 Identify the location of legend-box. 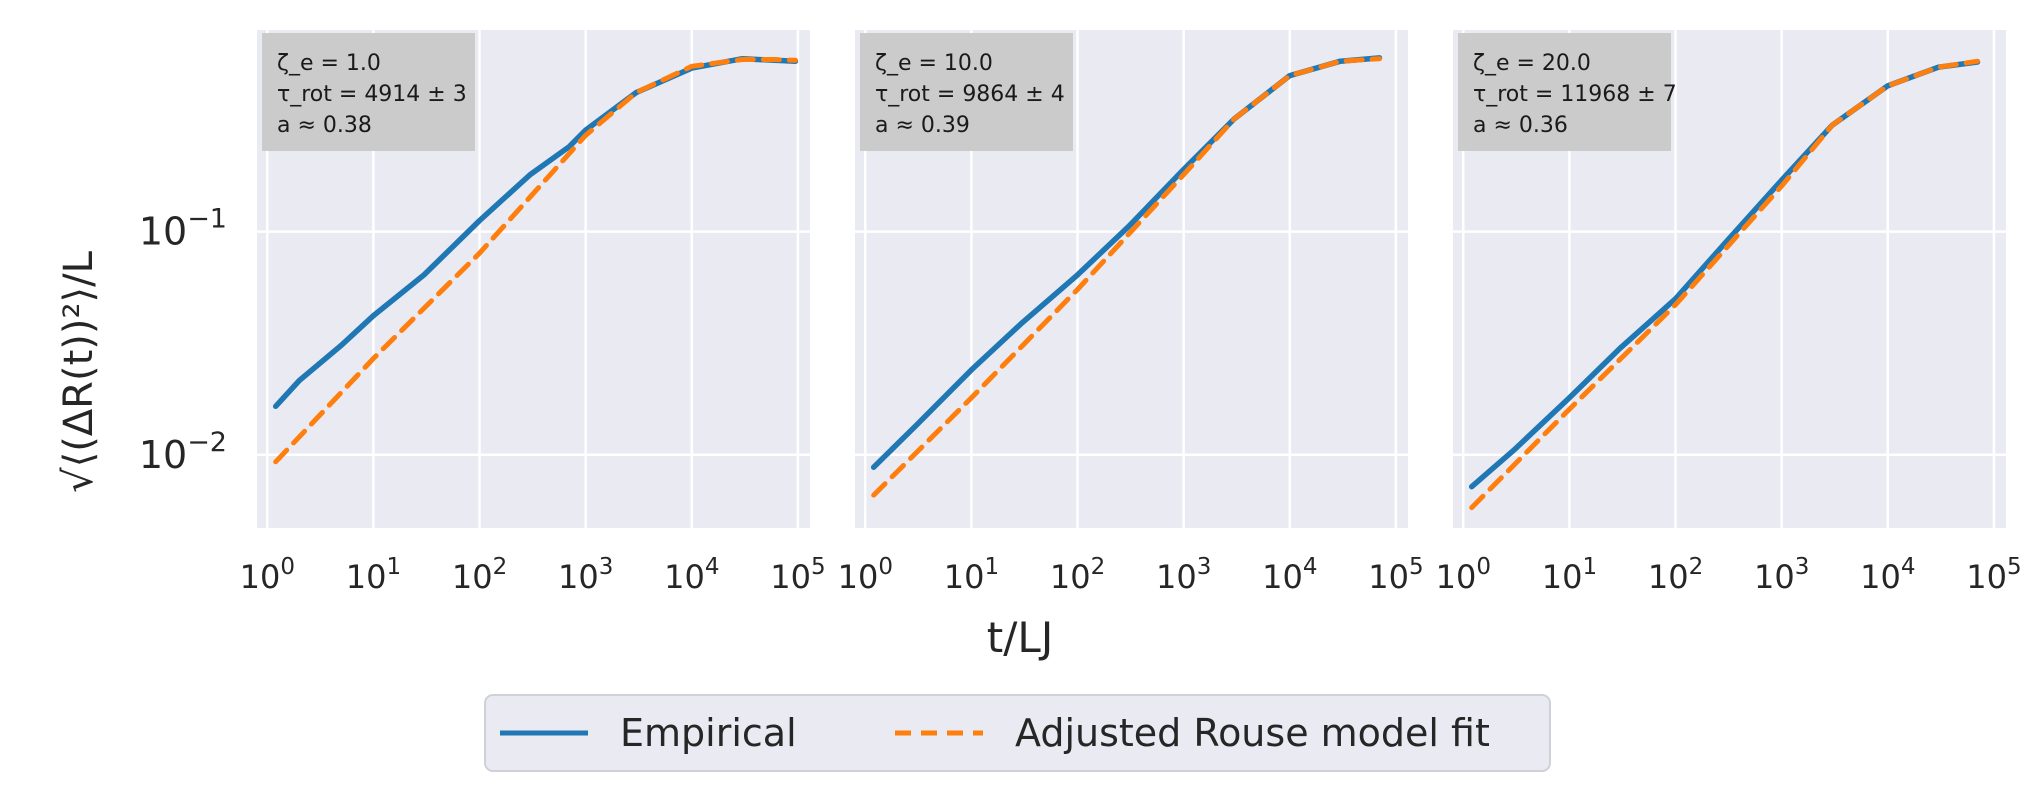
(1017, 733).